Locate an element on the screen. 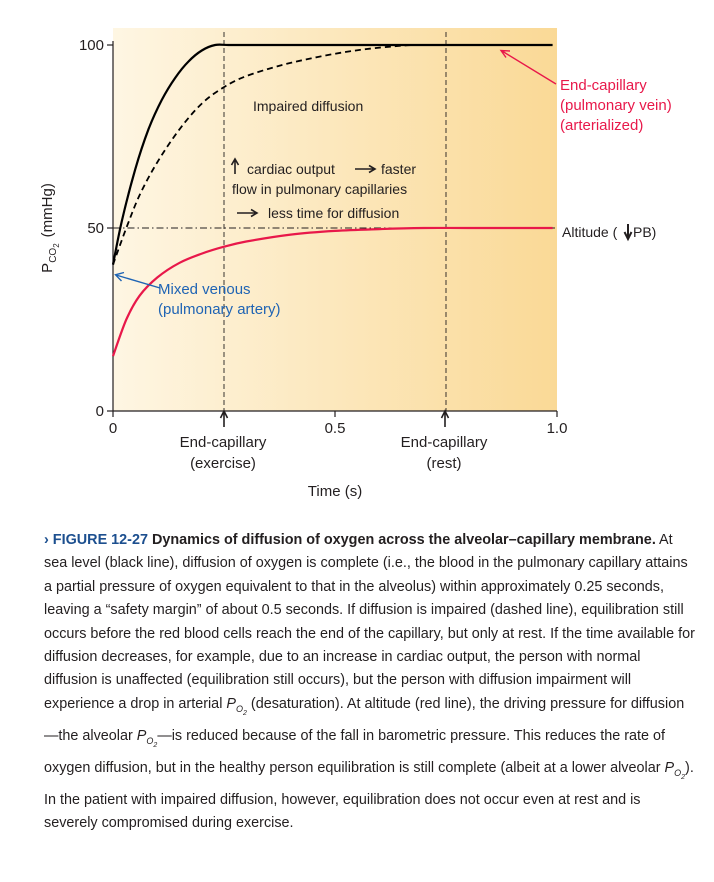 This screenshot has width=714, height=882. svg-text: (exercise) is located at coordinates (223, 463).